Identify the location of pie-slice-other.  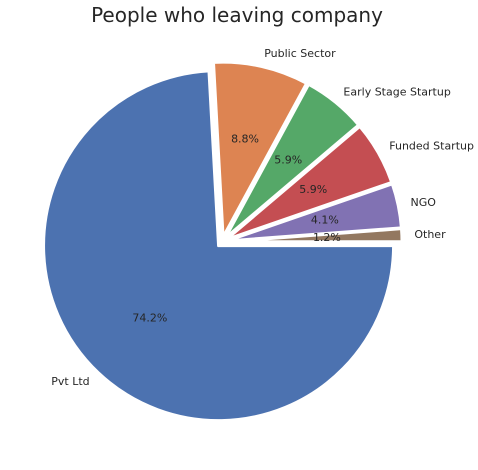
(314, 235).